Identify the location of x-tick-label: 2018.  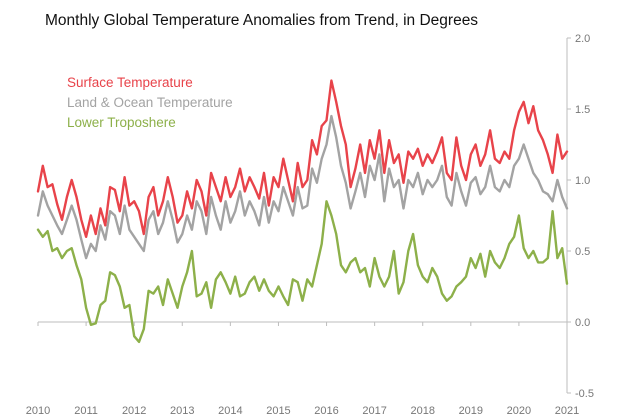
(422, 411).